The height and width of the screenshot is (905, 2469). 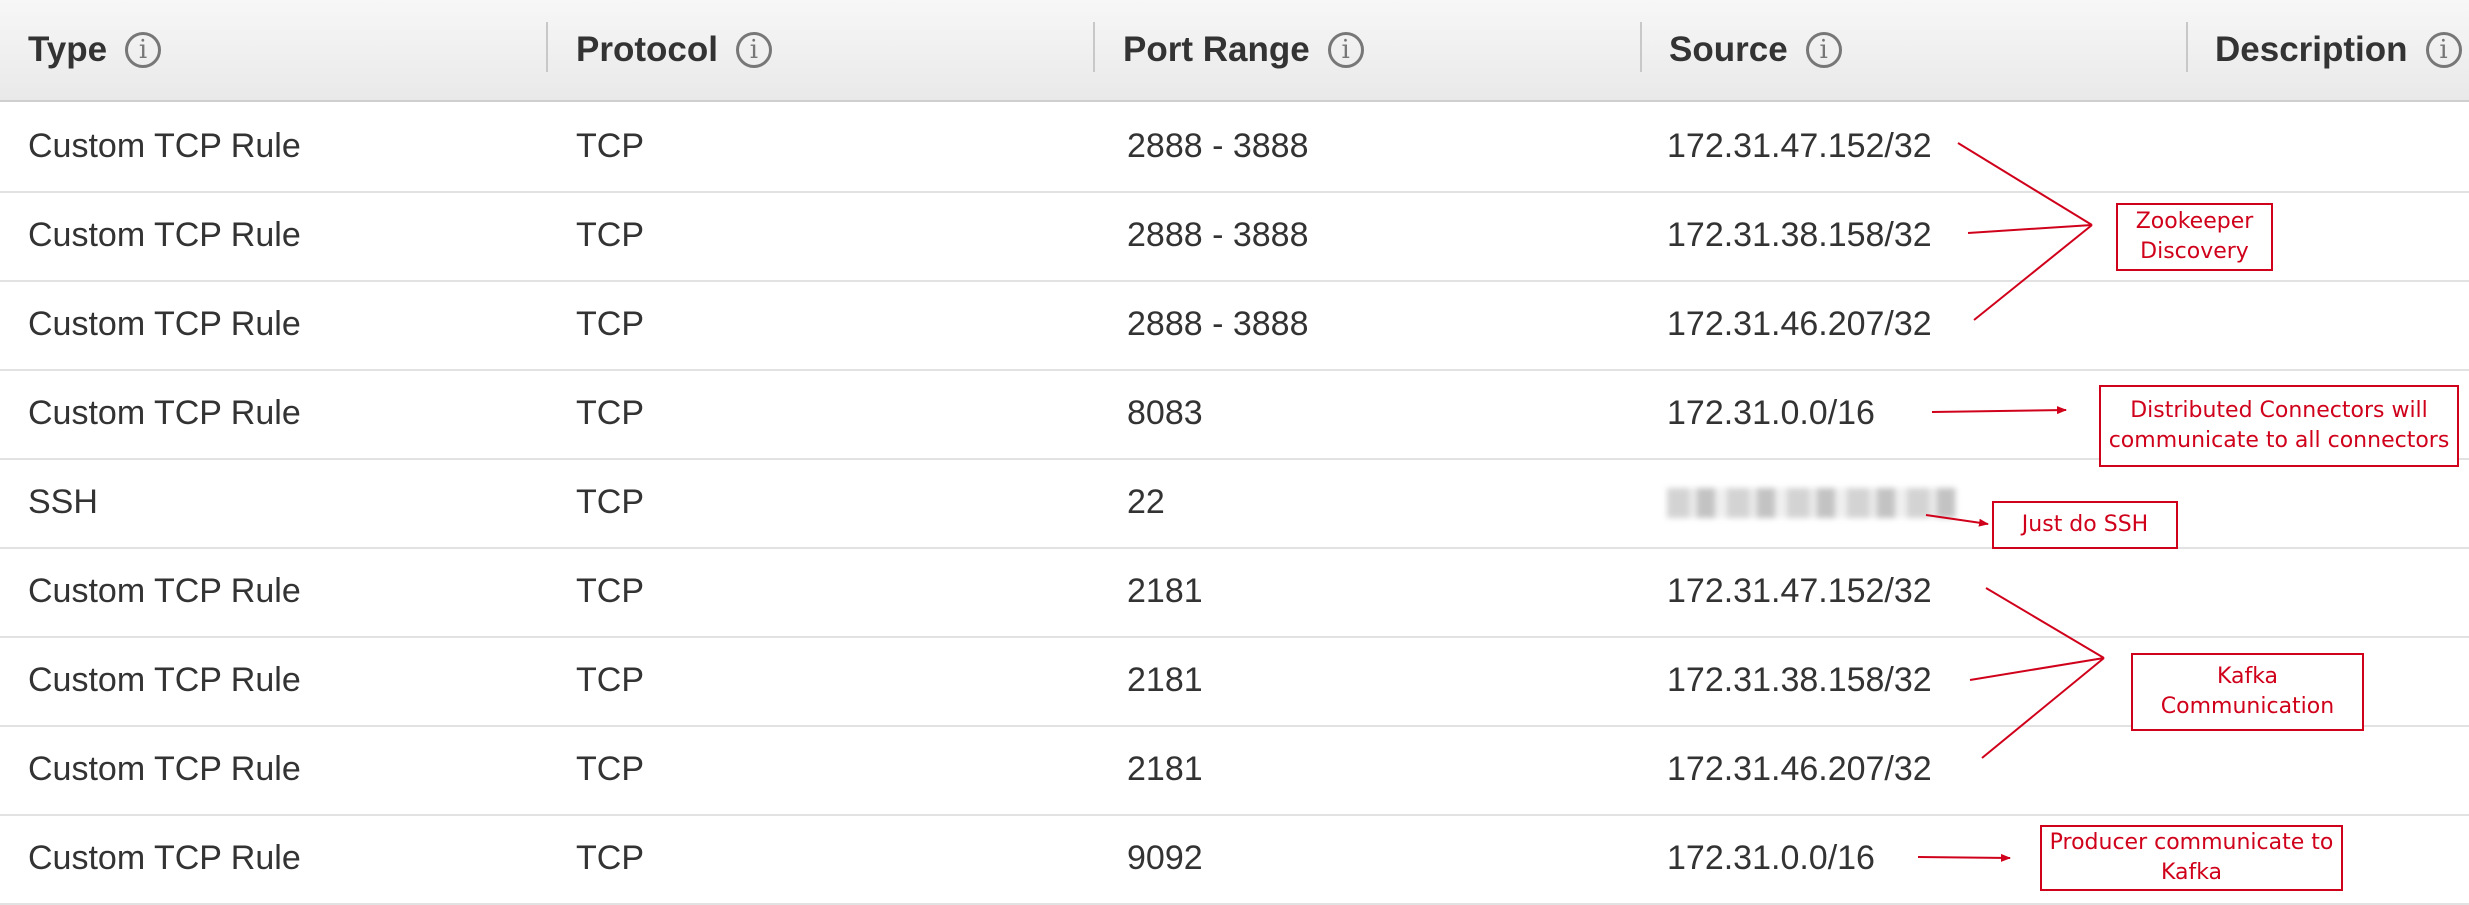 I want to click on callout-kafka: Kafka Communication, so click(x=2247, y=692).